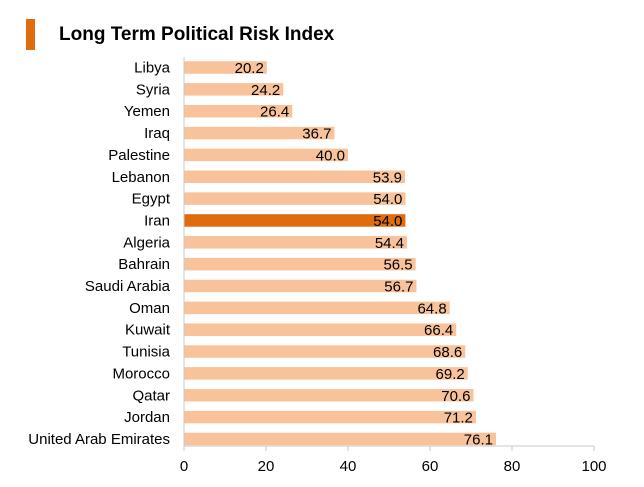 Image resolution: width=644 pixels, height=487 pixels. Describe the element at coordinates (152, 68) in the screenshot. I see `category-label: Libya` at that location.